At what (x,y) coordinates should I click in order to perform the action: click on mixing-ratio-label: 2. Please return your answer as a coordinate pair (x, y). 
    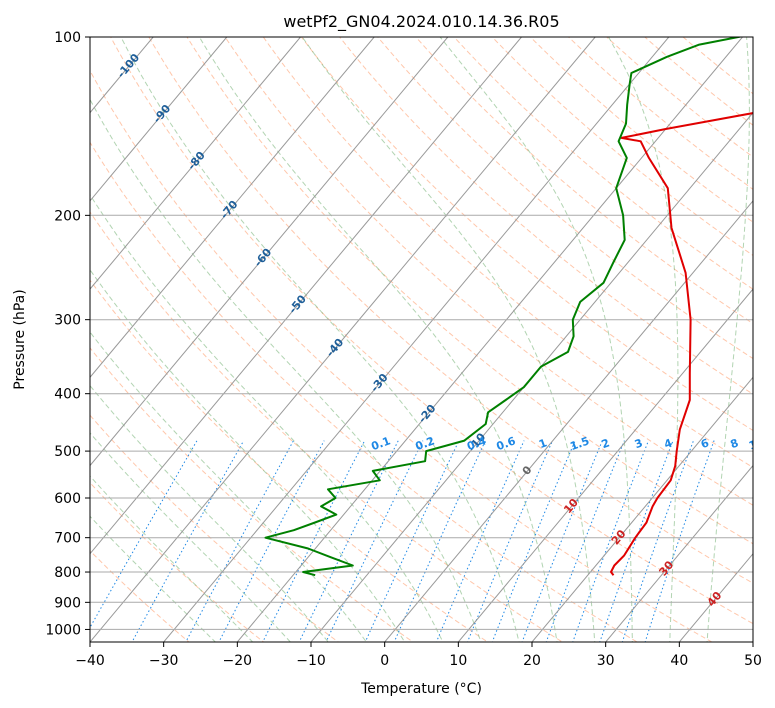
    Looking at the image, I should click on (606, 443).